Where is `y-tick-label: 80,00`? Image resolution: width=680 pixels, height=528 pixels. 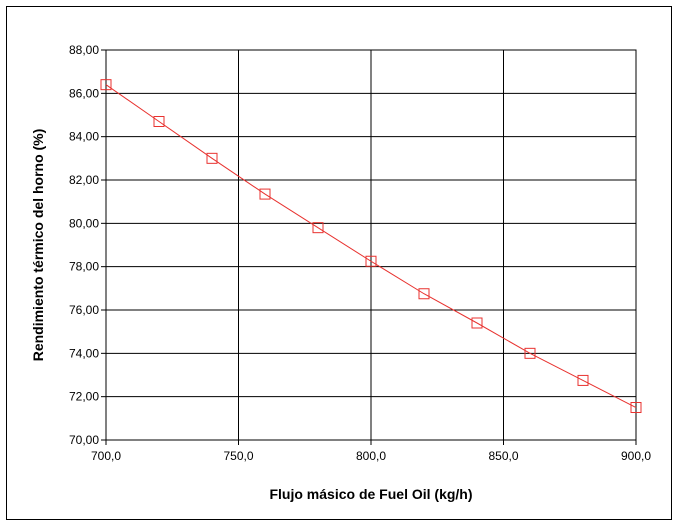
y-tick-label: 80,00 is located at coordinates (84, 223).